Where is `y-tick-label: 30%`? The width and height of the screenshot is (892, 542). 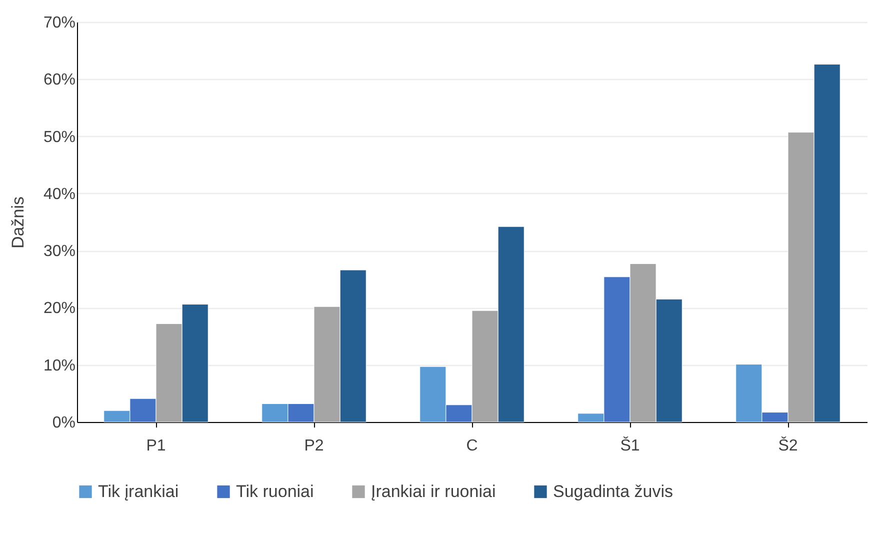 y-tick-label: 30% is located at coordinates (59, 251).